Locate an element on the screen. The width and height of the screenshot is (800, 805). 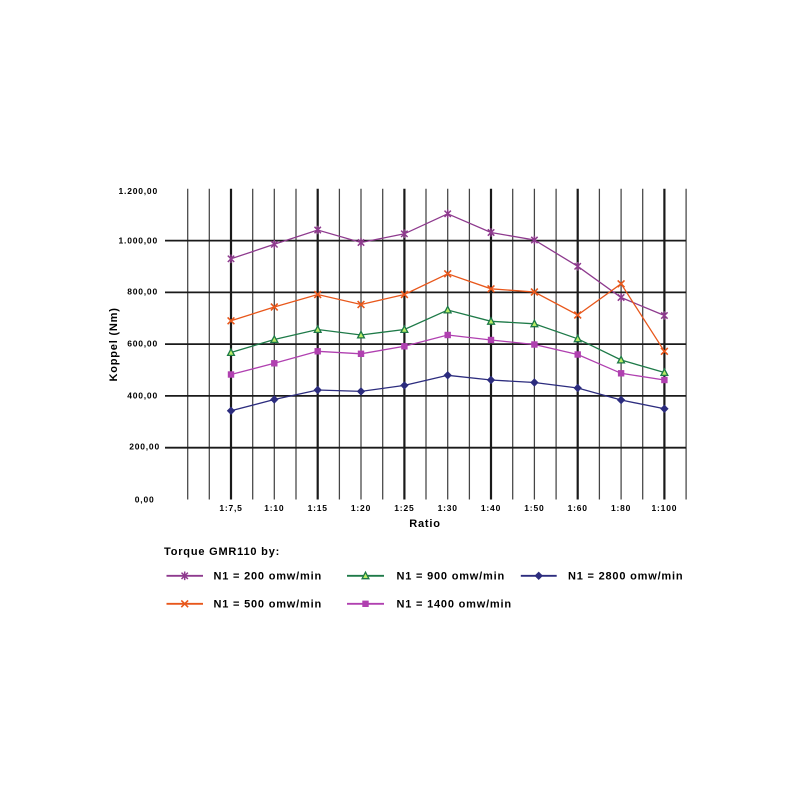
svg-text: N1 = 2800 omw/min is located at coordinates (625, 577).